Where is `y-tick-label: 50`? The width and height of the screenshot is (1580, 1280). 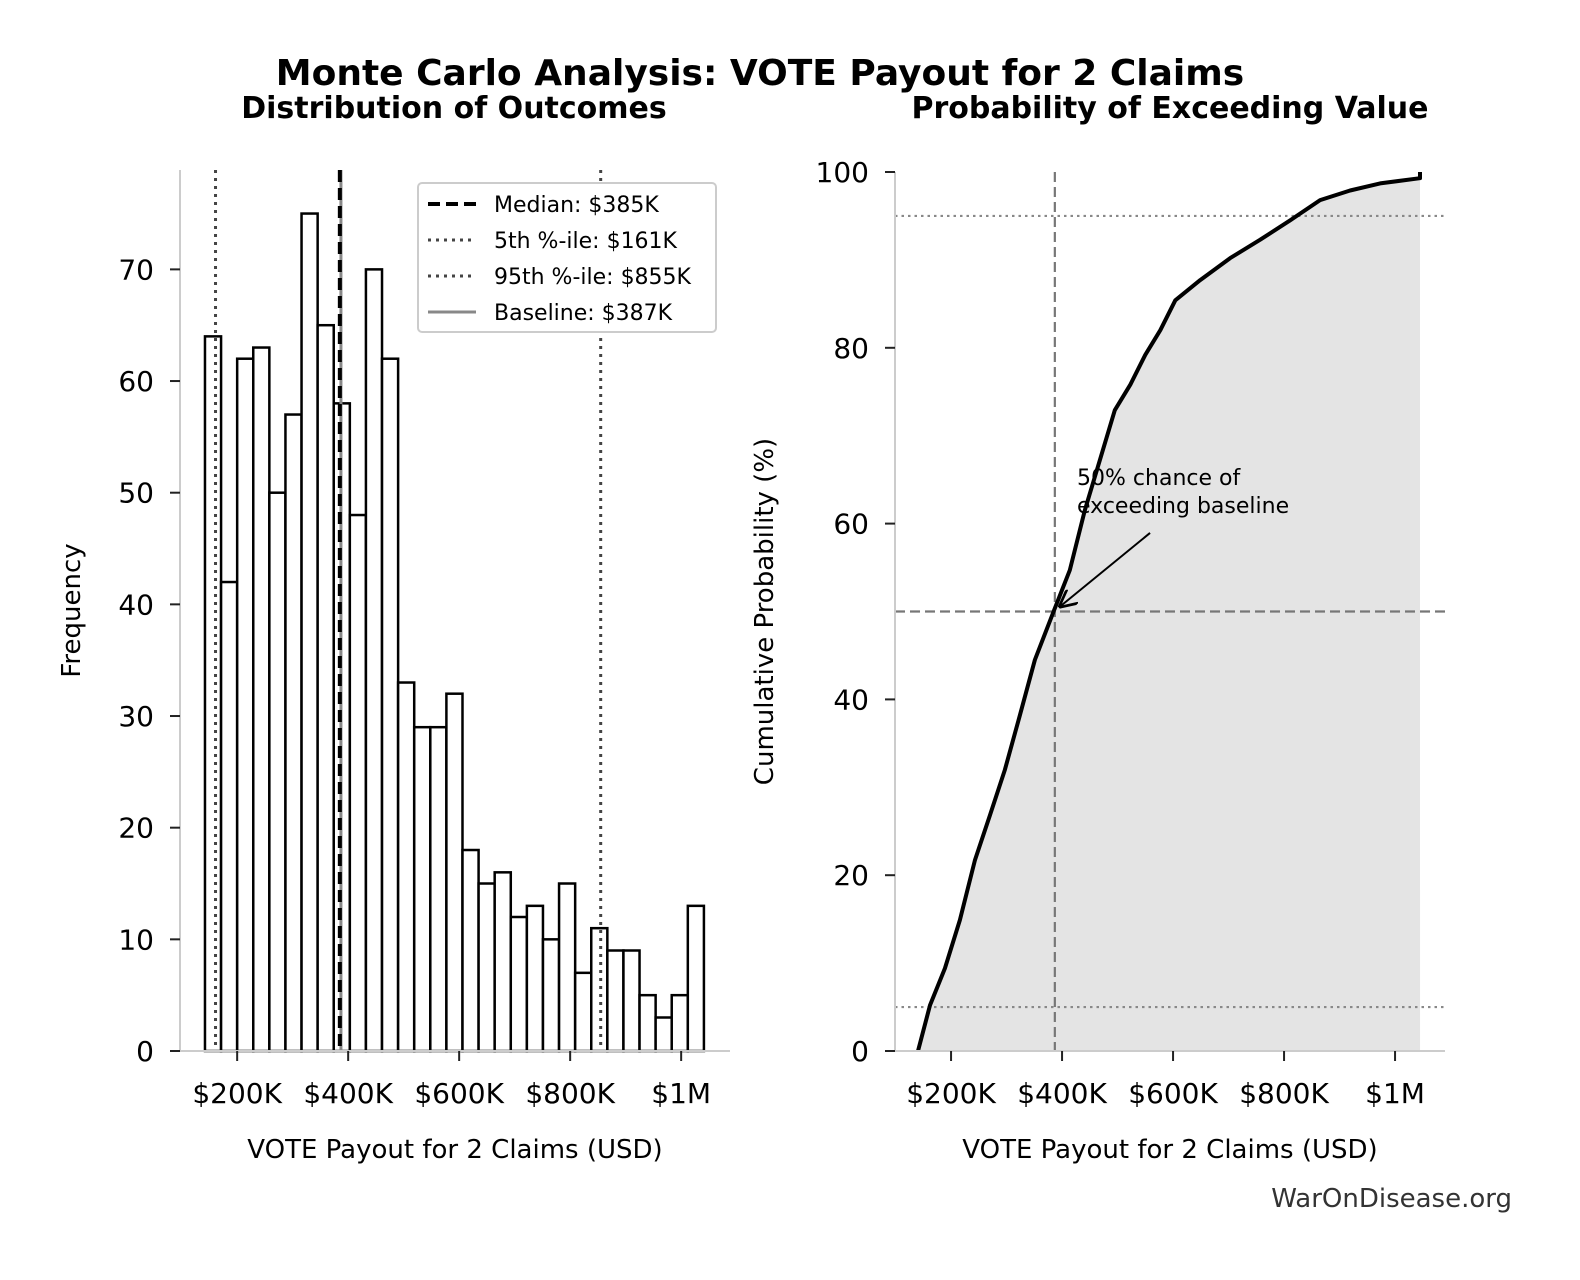 y-tick-label: 50 is located at coordinates (136, 493).